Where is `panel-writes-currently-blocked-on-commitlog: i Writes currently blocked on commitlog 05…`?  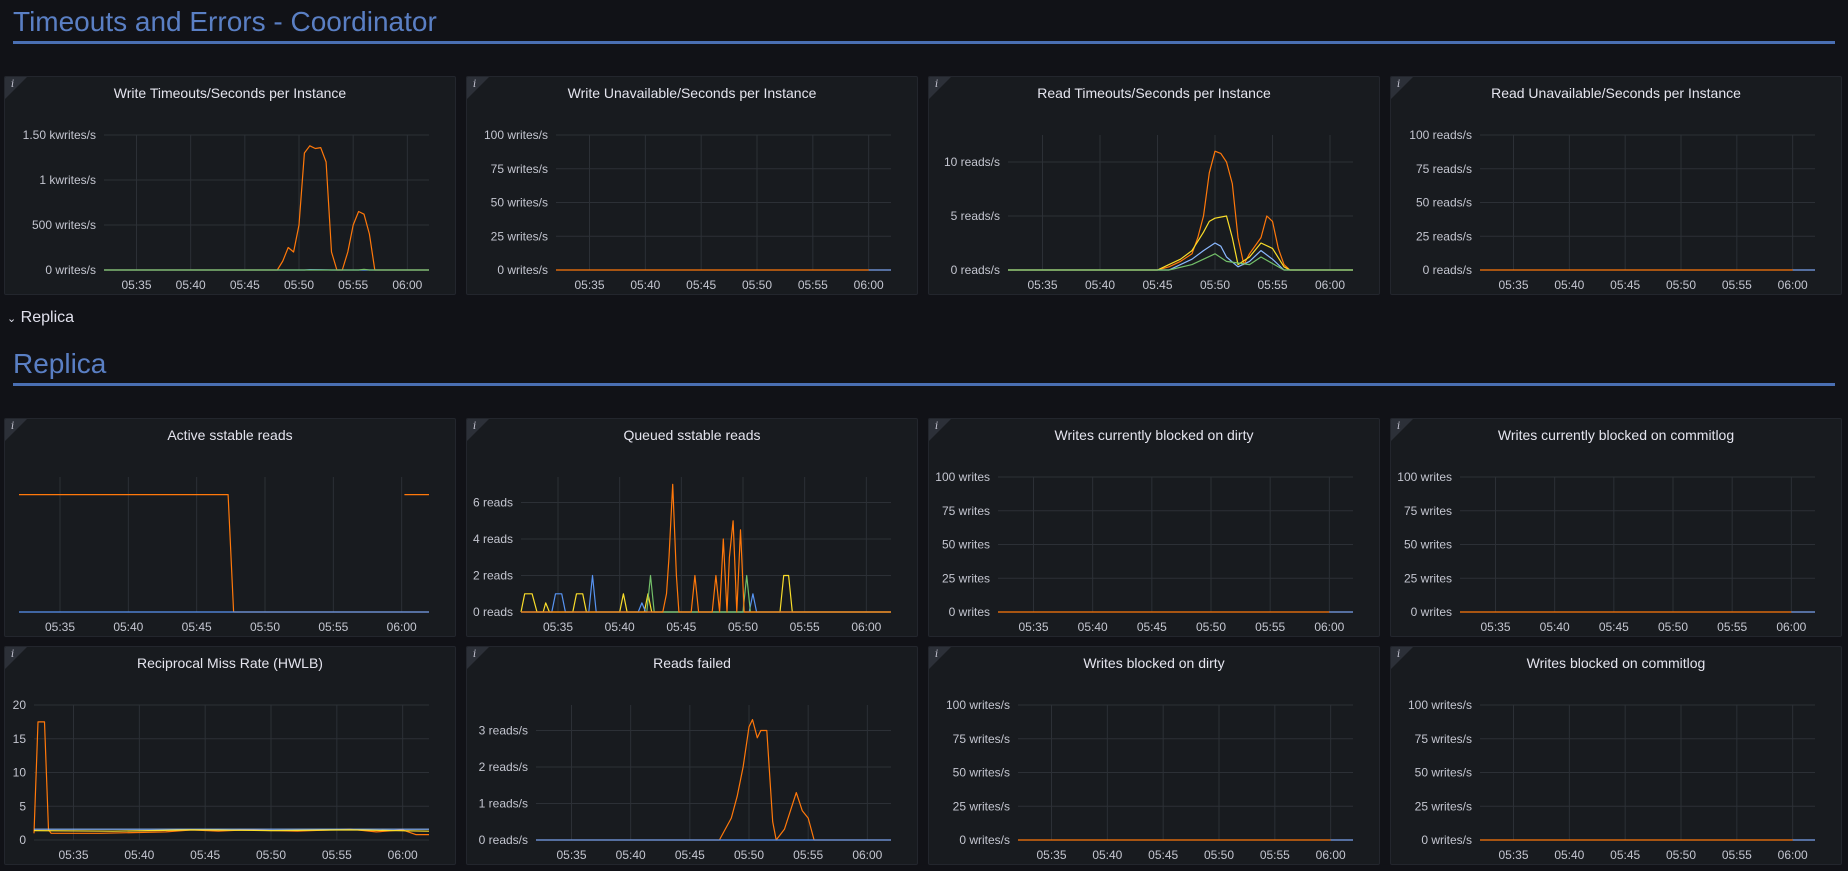 panel-writes-currently-blocked-on-commitlog: i Writes currently blocked on commitlog 05… is located at coordinates (1616, 527).